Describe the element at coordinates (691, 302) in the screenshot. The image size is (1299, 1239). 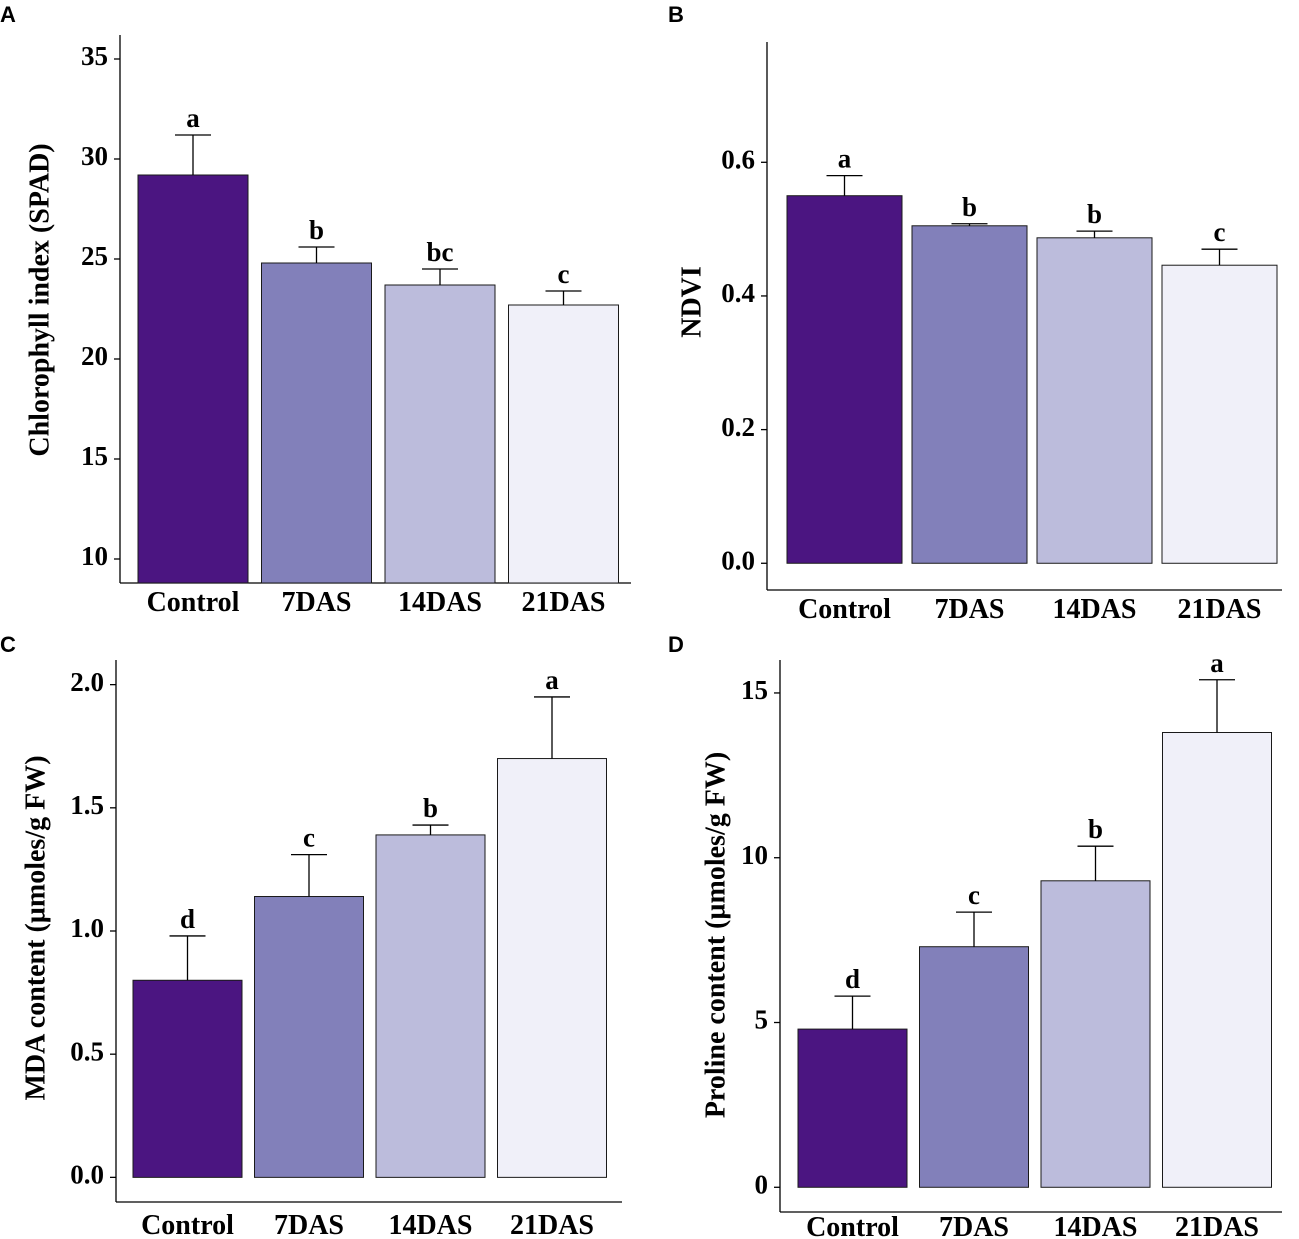
I see `y-axis-title: NDVI` at that location.